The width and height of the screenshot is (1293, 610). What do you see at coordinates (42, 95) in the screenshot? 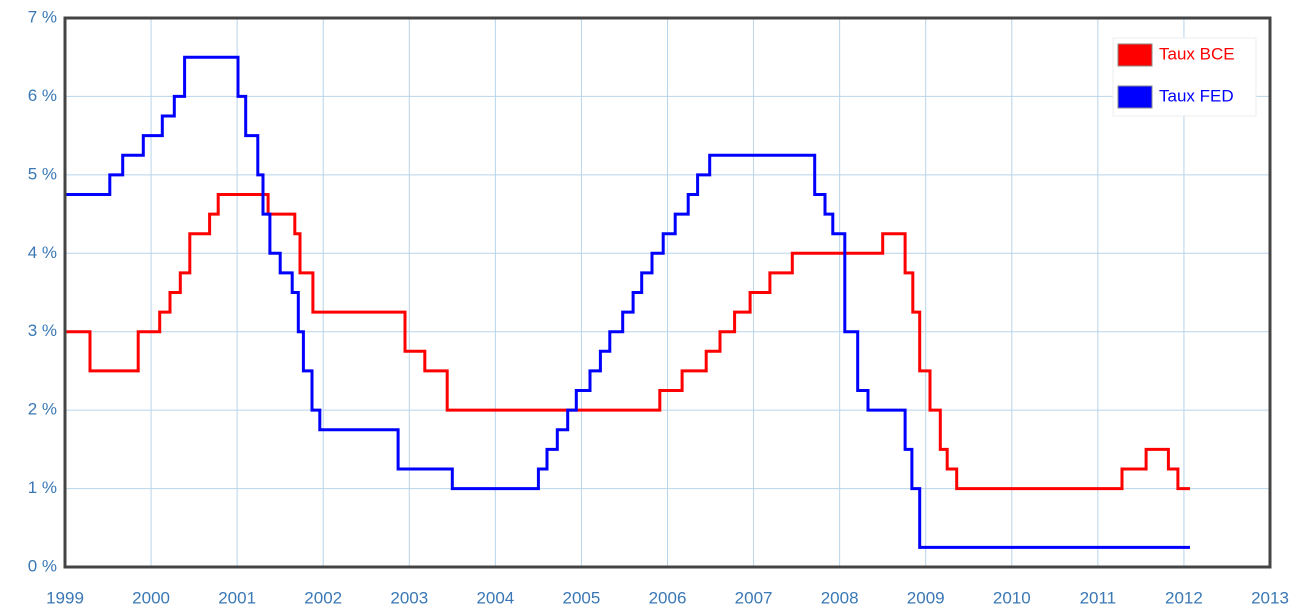
I see `y-tick-label: 6 %` at bounding box center [42, 95].